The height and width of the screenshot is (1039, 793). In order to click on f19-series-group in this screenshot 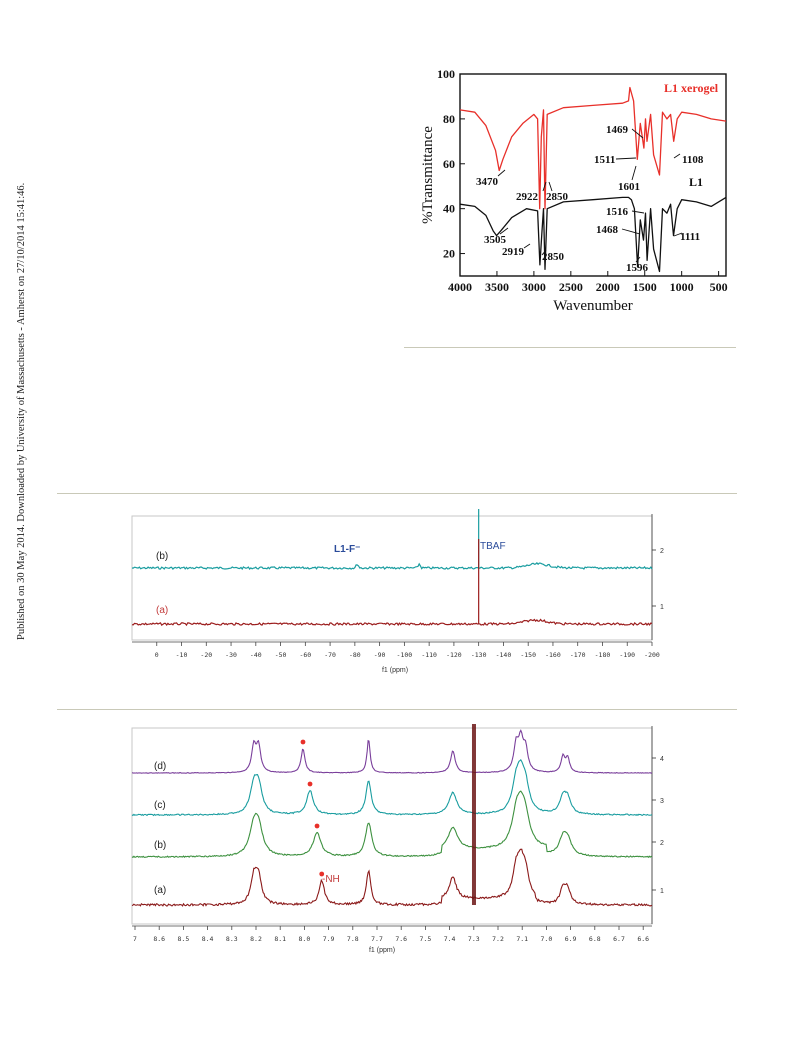, I will do `click(392, 568)`.